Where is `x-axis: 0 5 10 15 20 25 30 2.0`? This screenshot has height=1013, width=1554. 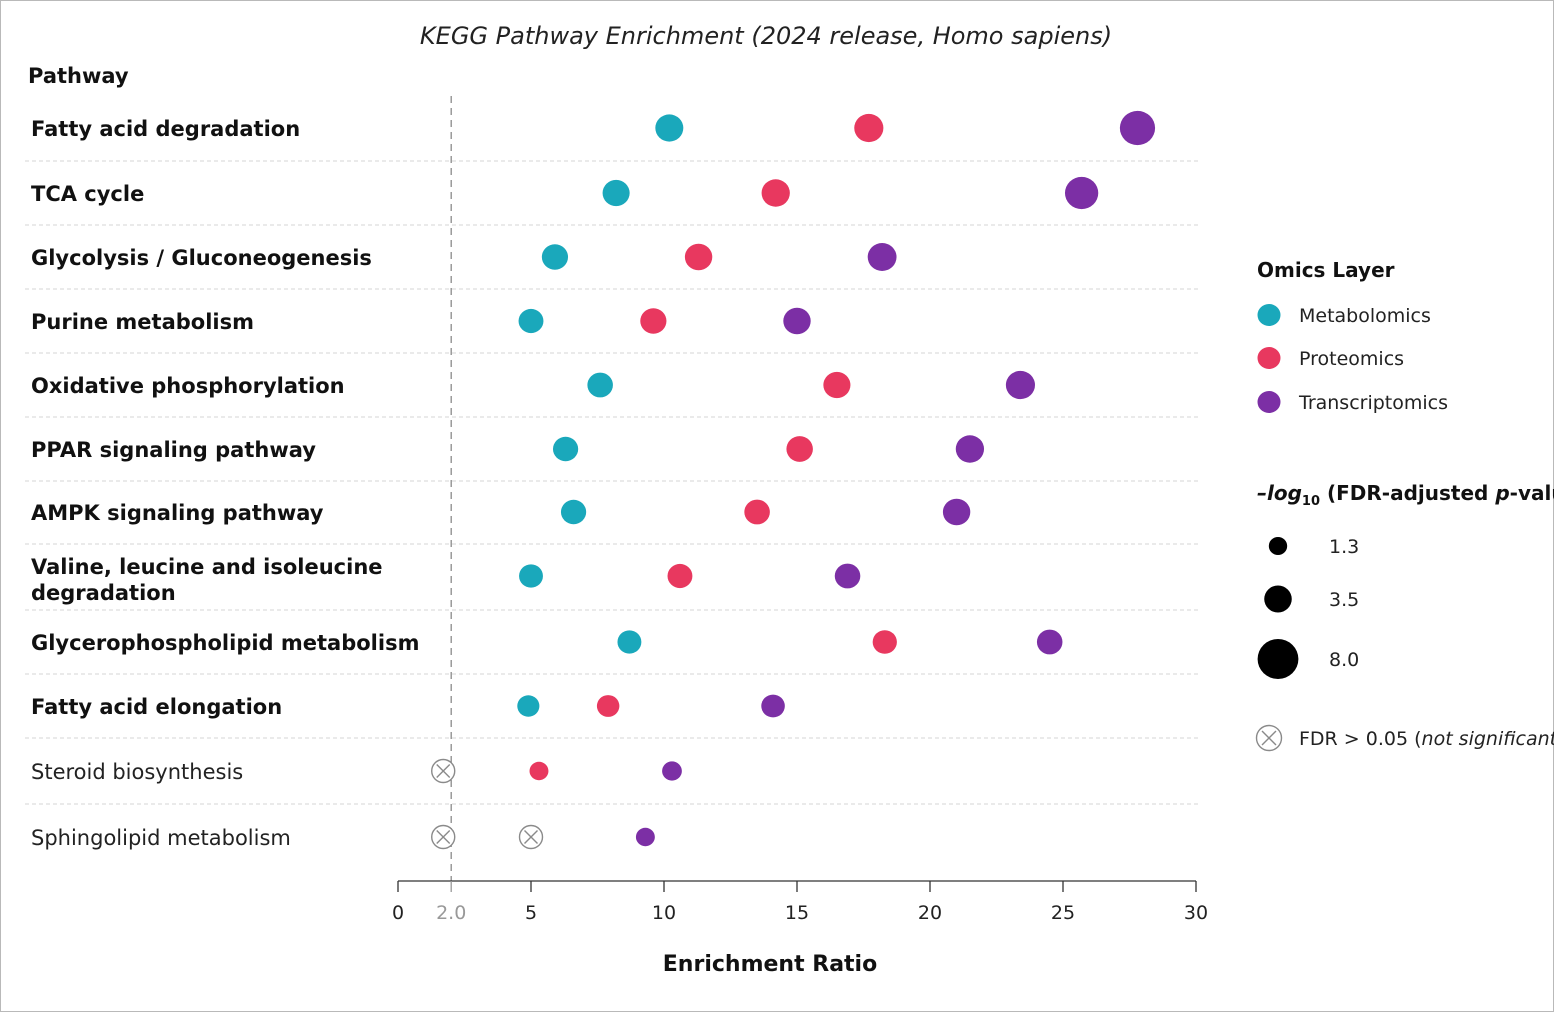
x-axis: 0 5 10 15 20 25 30 2.0 is located at coordinates (800, 902).